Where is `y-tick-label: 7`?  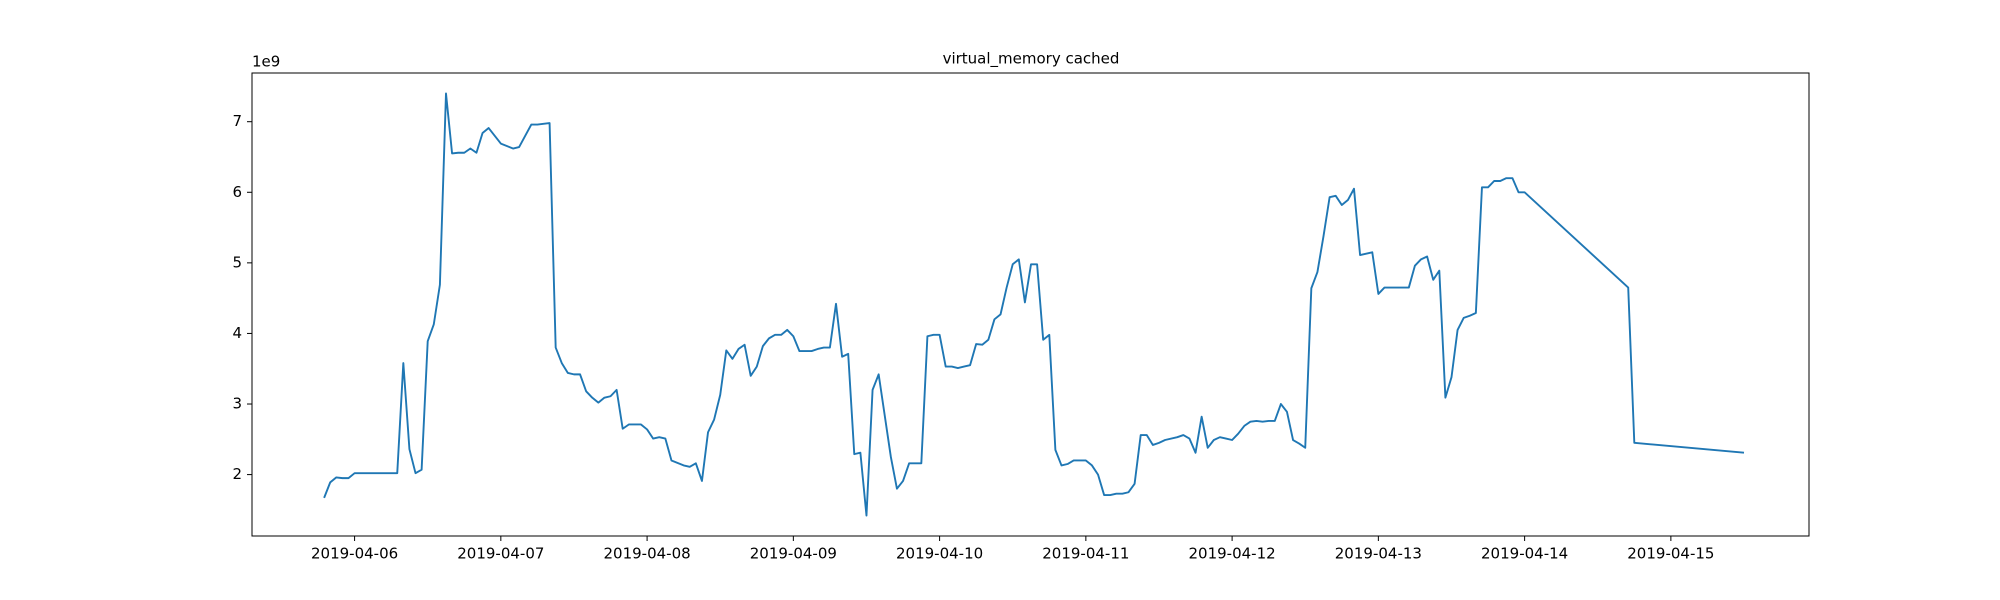 y-tick-label: 7 is located at coordinates (237, 121).